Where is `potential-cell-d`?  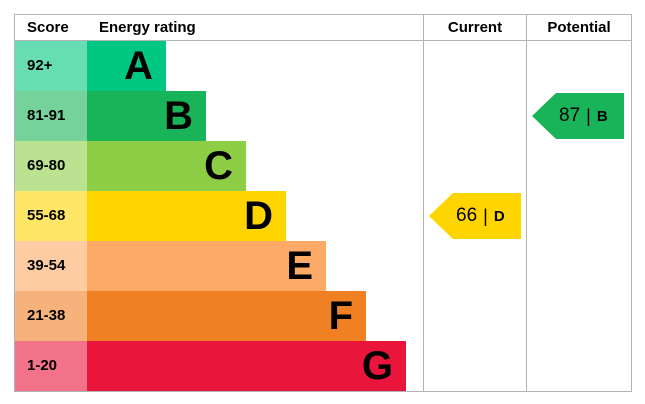
potential-cell-d is located at coordinates (578, 216).